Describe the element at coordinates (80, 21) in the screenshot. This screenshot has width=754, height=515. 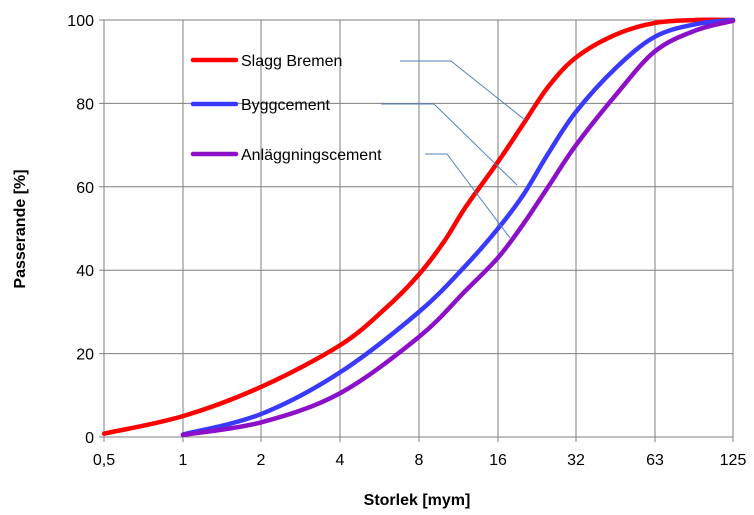
I see `y-tick-label: 100` at that location.